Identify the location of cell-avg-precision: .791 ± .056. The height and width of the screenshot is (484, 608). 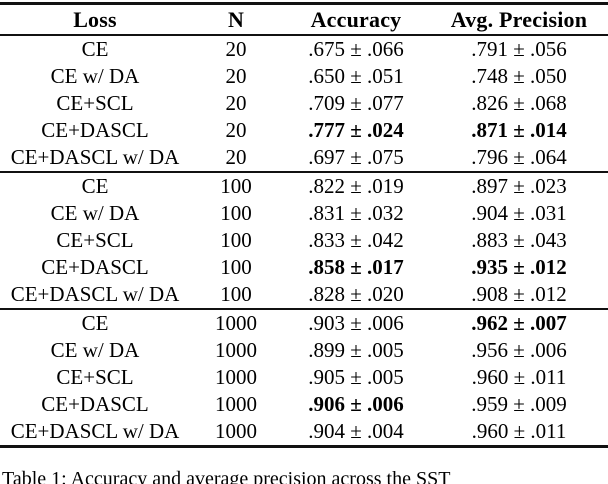
(519, 49).